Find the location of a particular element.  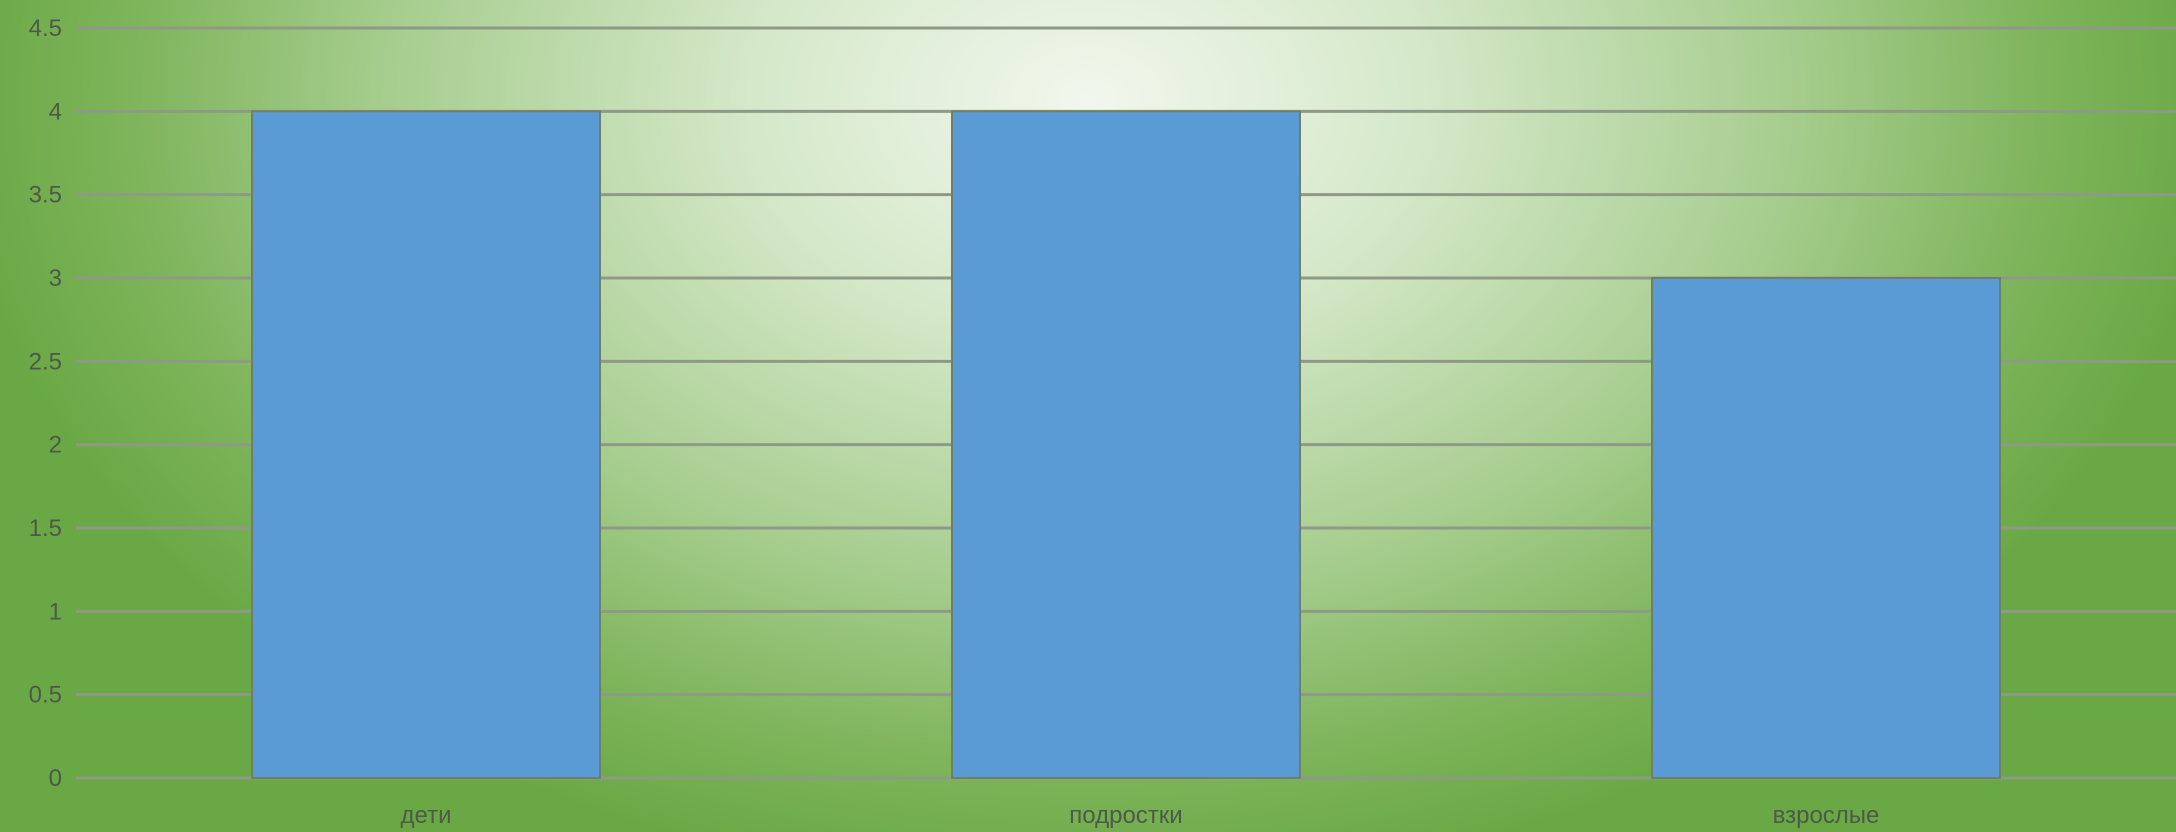

x-axis-category-labels: дети подростки взрослые is located at coordinates (1140, 815).